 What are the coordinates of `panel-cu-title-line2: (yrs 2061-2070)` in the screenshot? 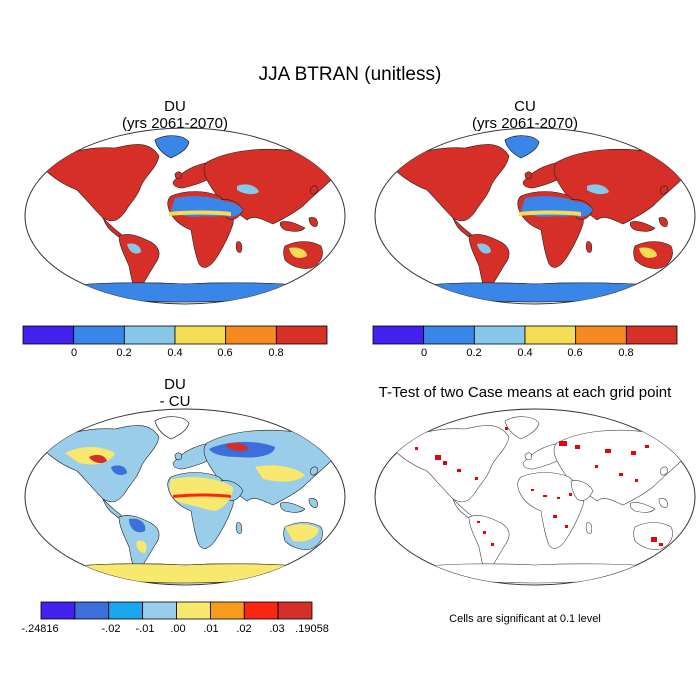 It's located at (525, 123).